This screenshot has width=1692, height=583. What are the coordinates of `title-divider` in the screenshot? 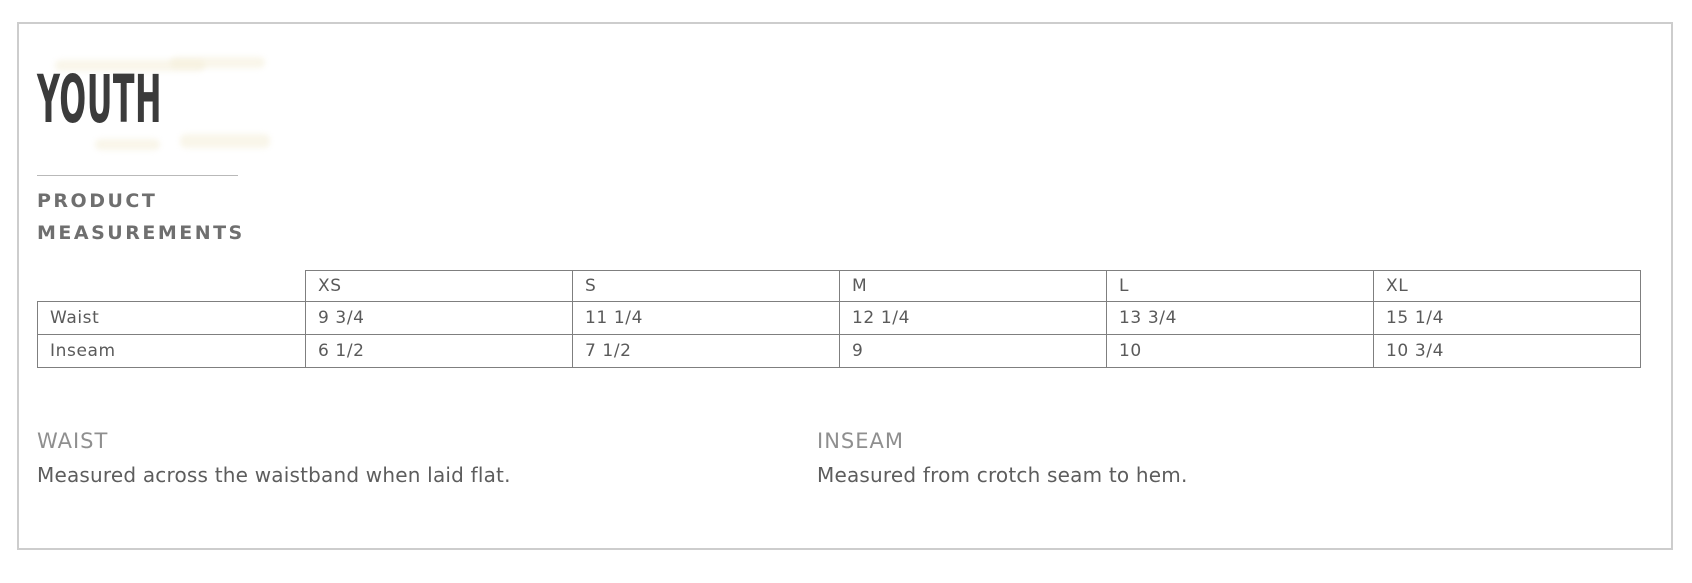 It's located at (137, 175).